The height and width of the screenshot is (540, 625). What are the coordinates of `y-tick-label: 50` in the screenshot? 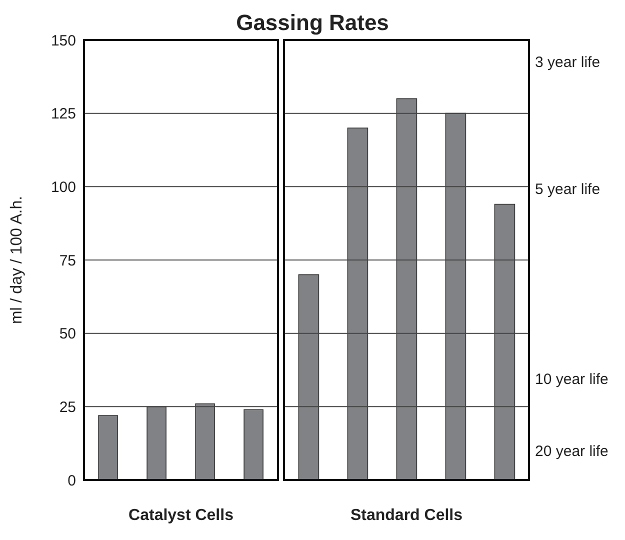 It's located at (67, 334).